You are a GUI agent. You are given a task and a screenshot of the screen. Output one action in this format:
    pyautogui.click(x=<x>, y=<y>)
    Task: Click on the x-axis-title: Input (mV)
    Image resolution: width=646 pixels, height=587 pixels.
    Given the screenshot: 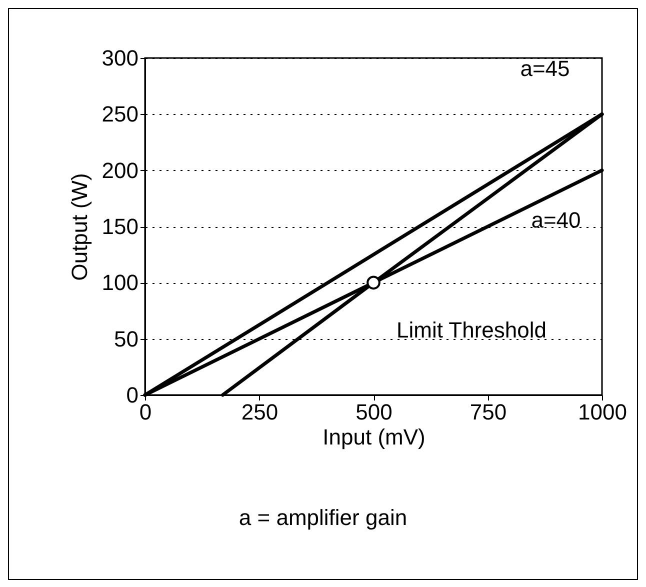 What is the action you would take?
    pyautogui.click(x=374, y=437)
    